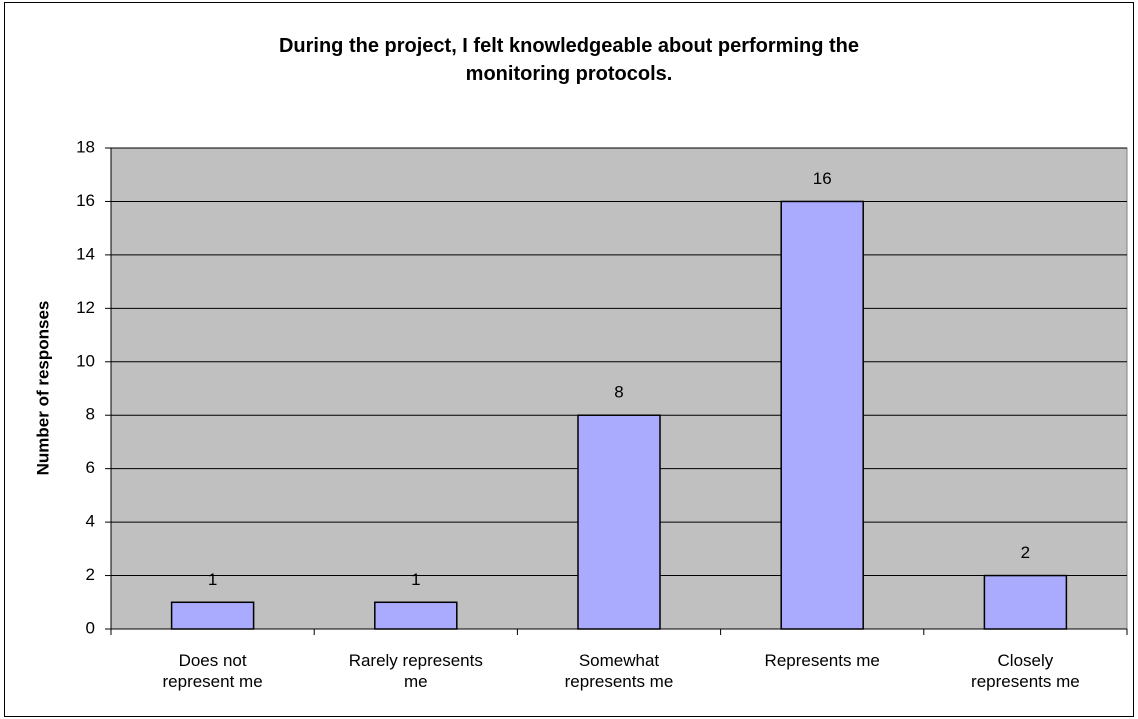 The height and width of the screenshot is (719, 1138). I want to click on x-tick-label: Closely represents me, so click(1025, 671).